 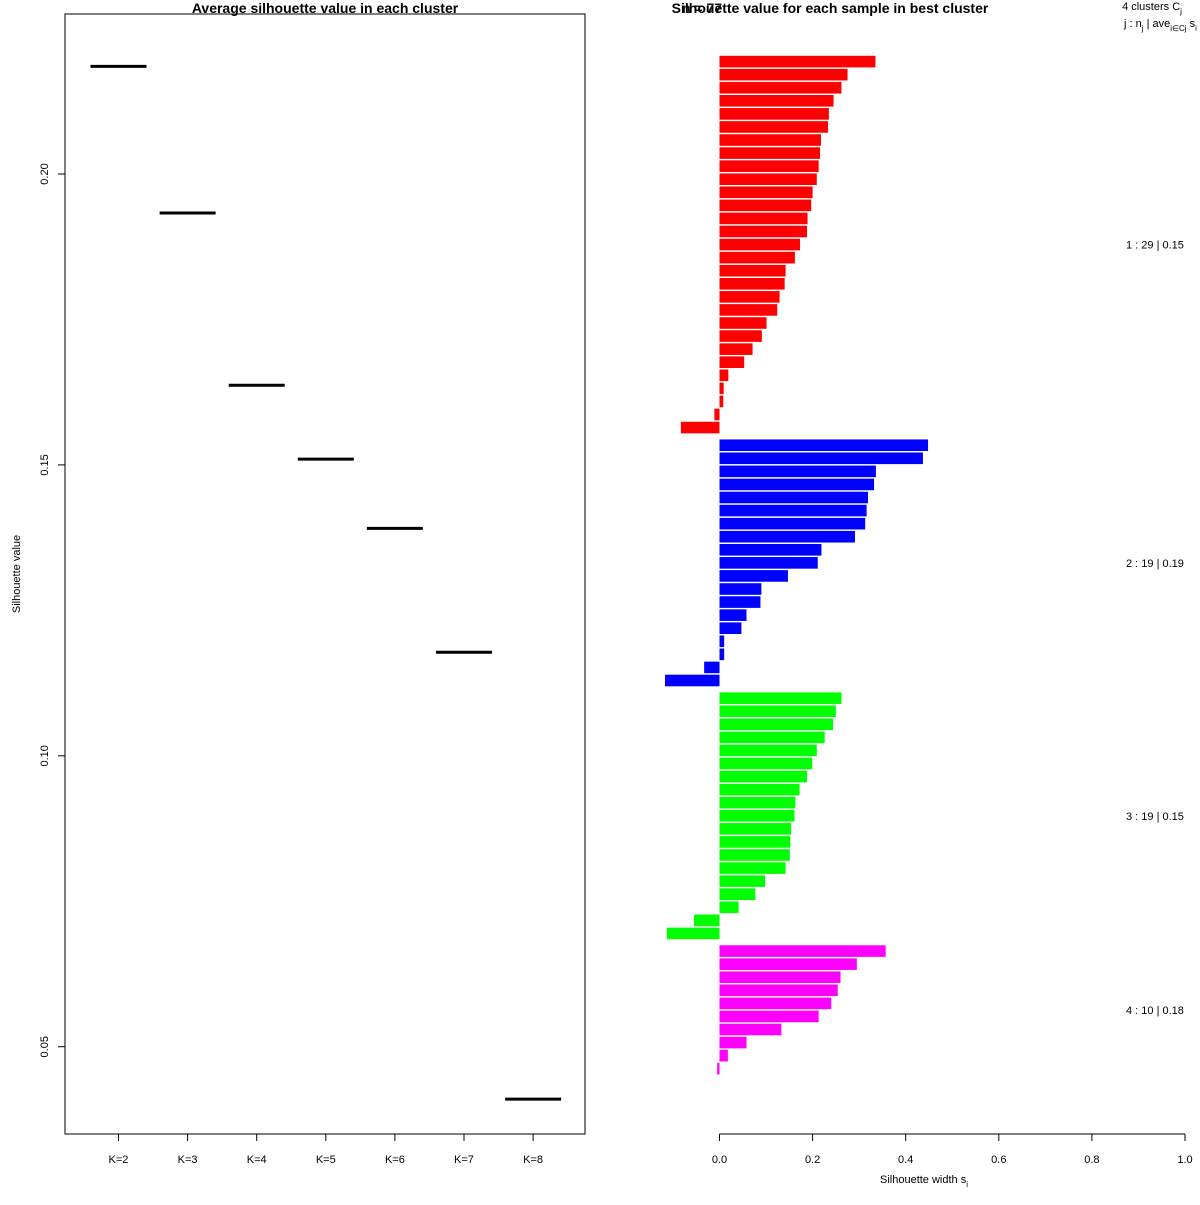 What do you see at coordinates (533, 1160) in the screenshot?
I see `left-x-tick-label: K=8` at bounding box center [533, 1160].